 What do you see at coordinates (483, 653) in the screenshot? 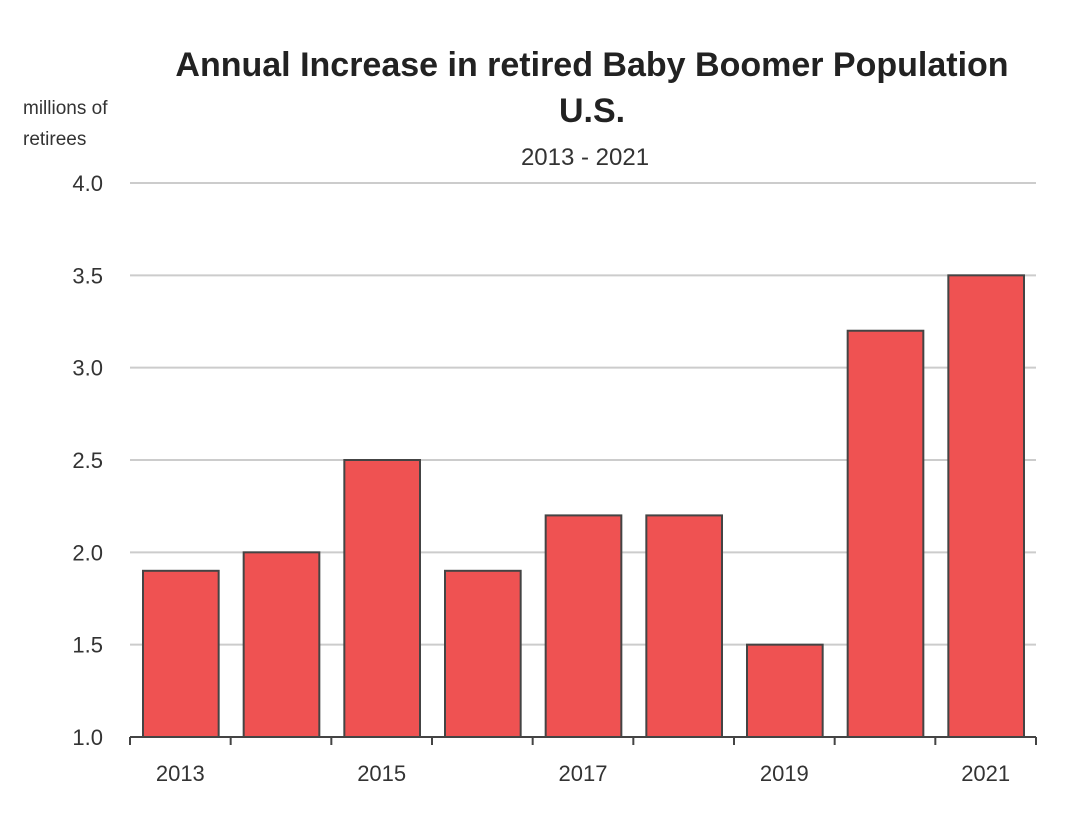
I see `bar-2016` at bounding box center [483, 653].